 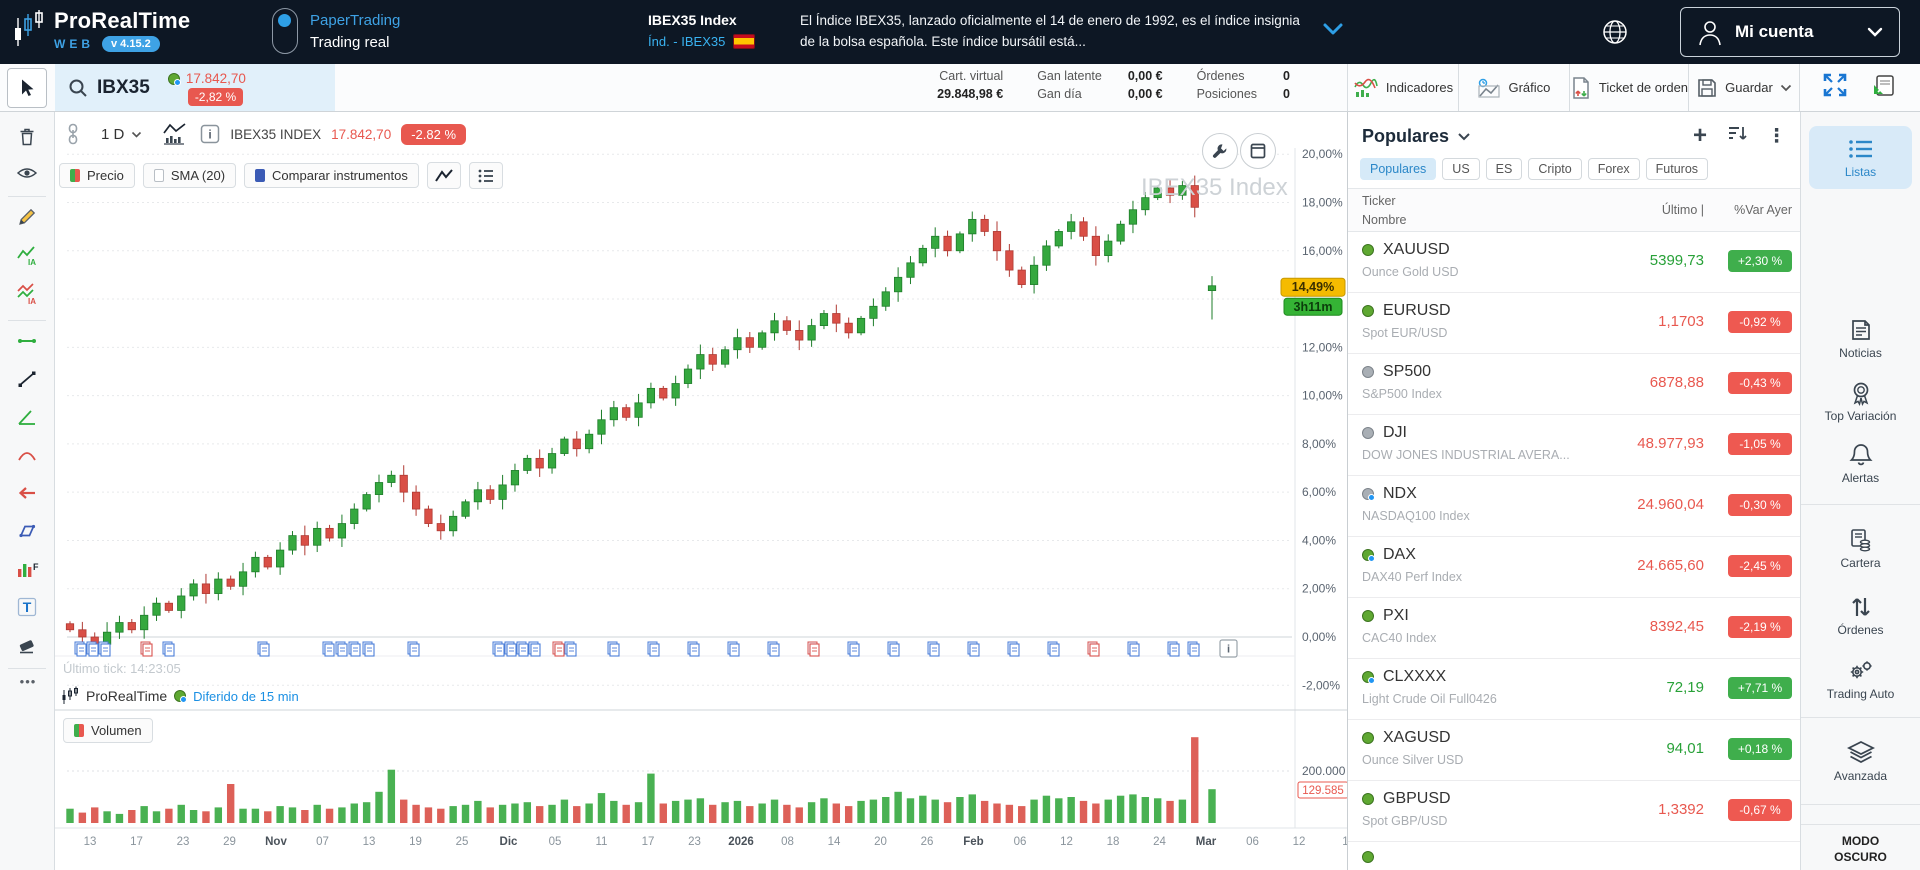 What do you see at coordinates (1220, 151) in the screenshot?
I see `chart-settings-button` at bounding box center [1220, 151].